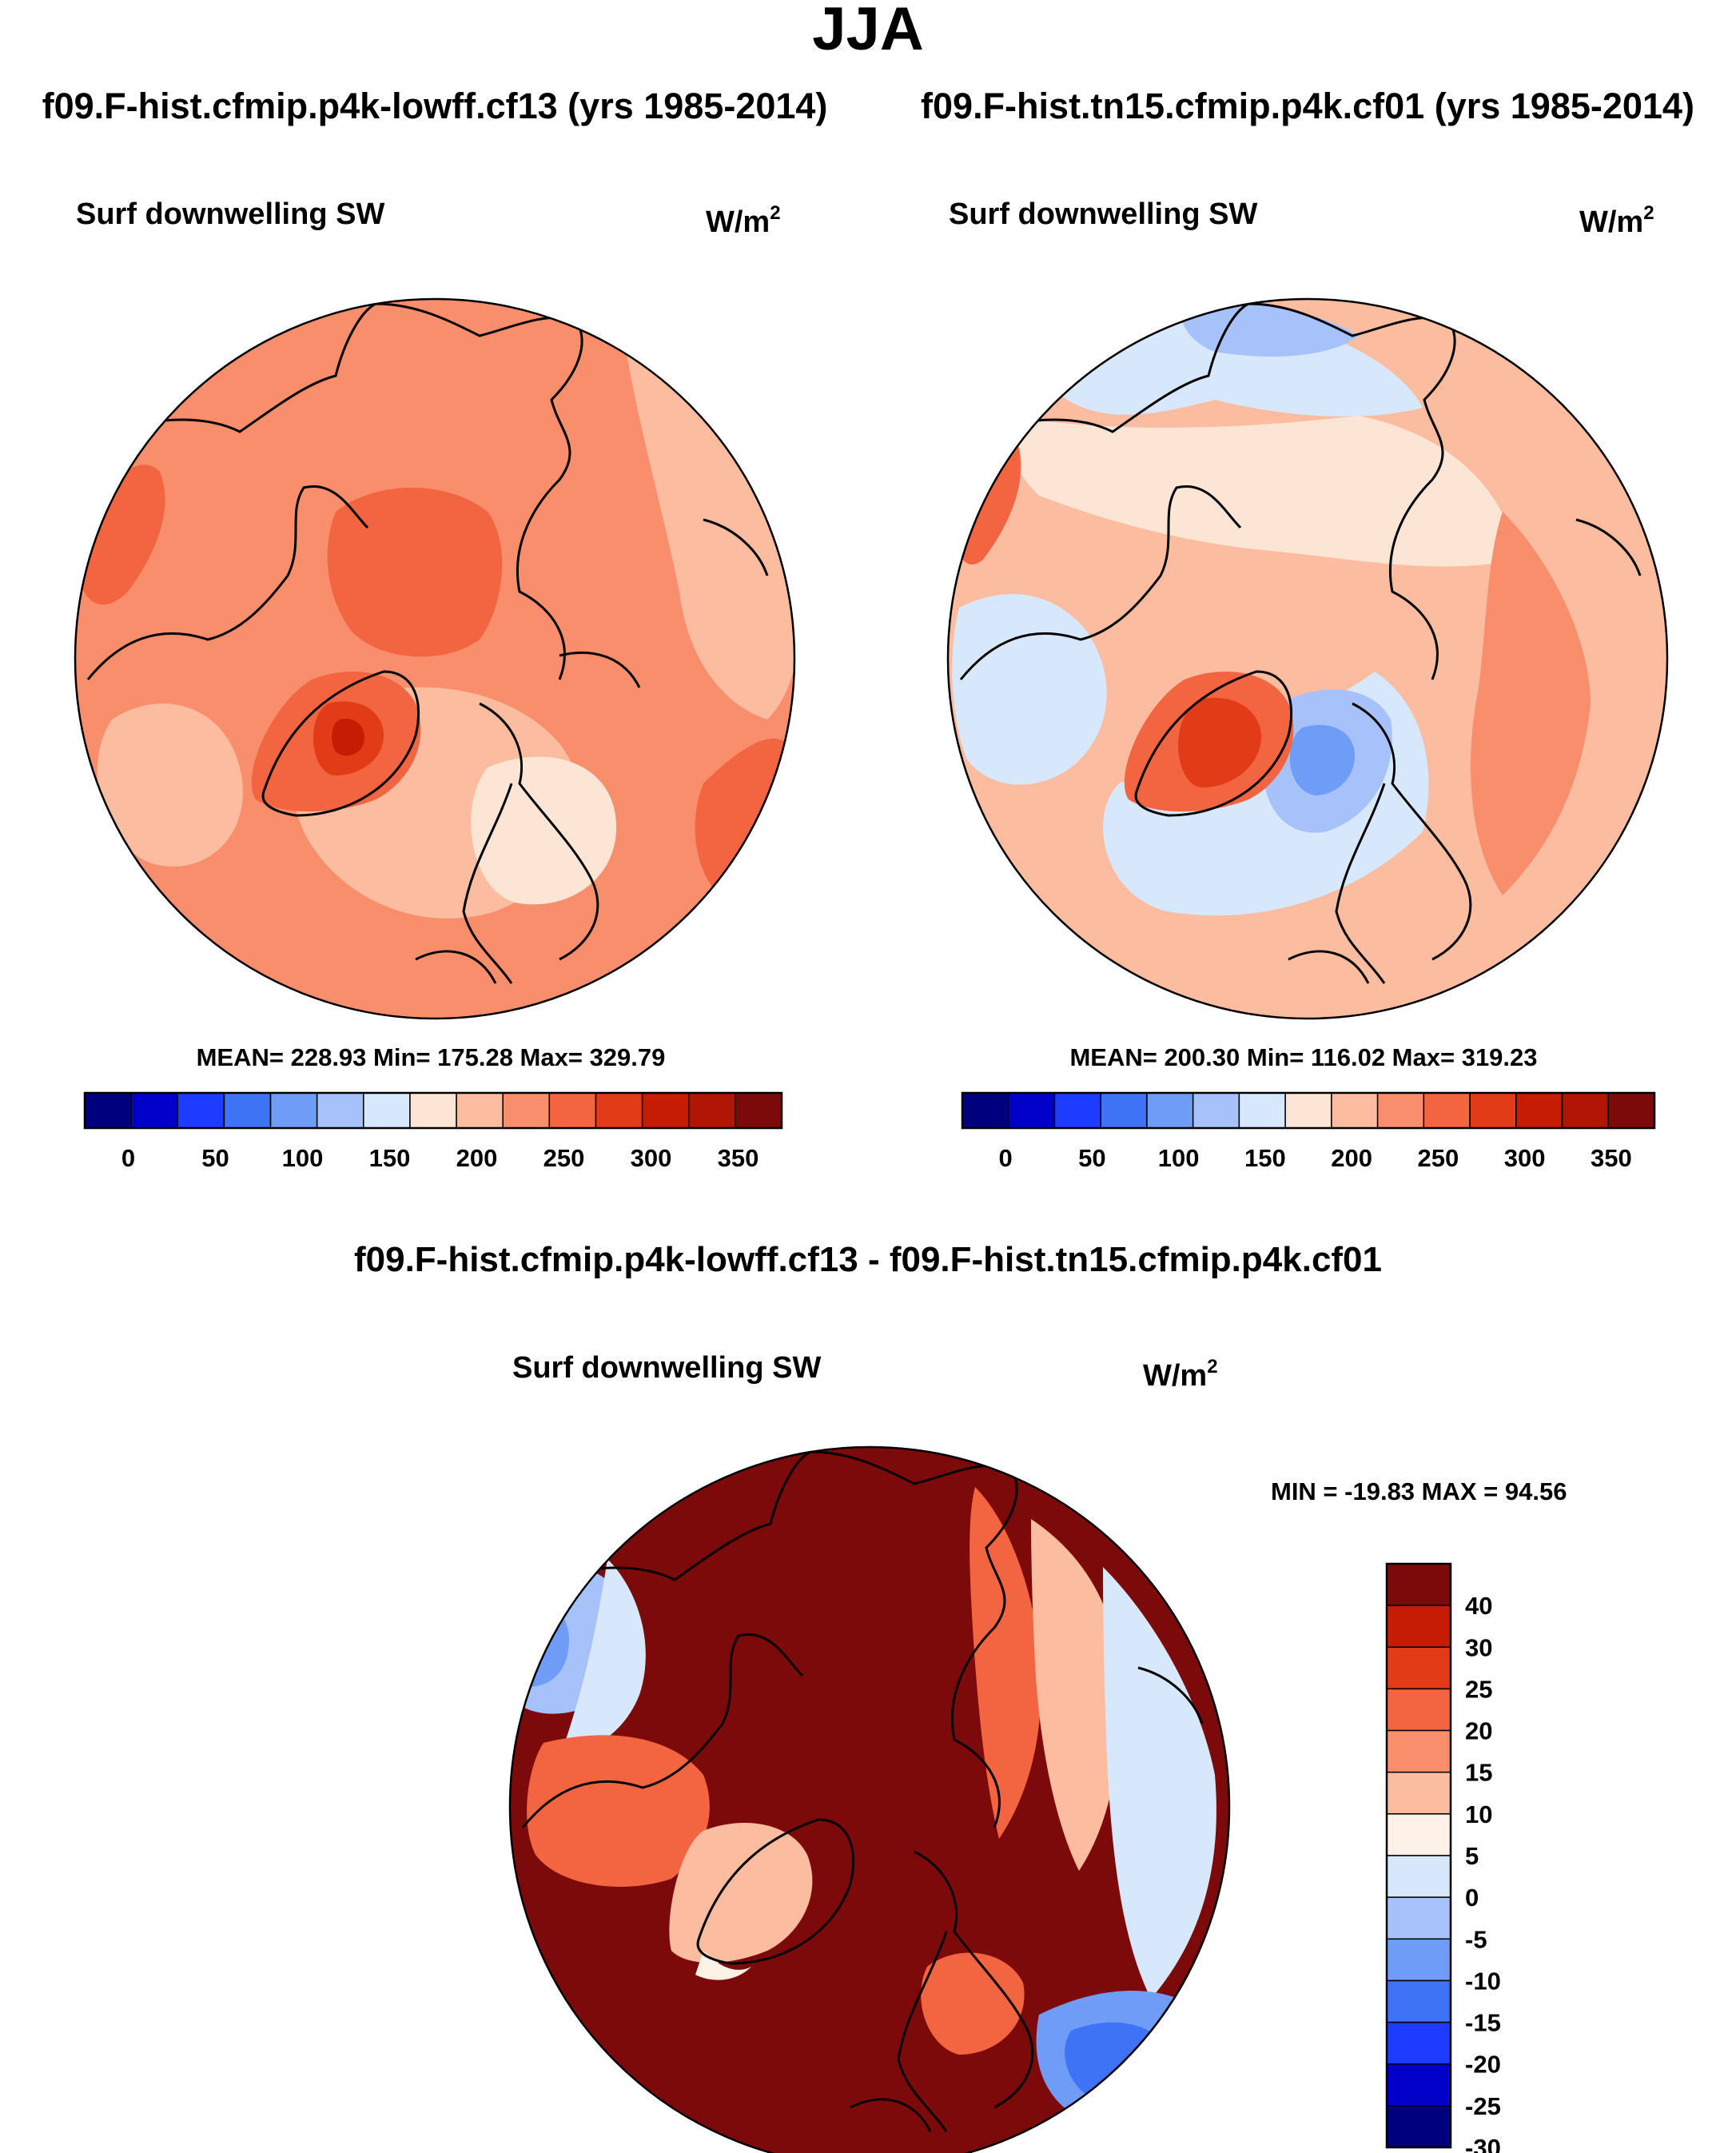 The image size is (1736, 2153). What do you see at coordinates (602, 1659) in the screenshot?
I see `diff-map-region-light-west` at bounding box center [602, 1659].